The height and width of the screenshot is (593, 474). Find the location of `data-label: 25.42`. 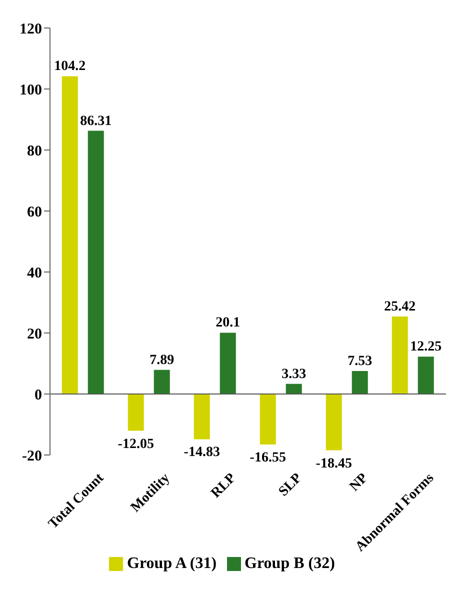

data-label: 25.42 is located at coordinates (400, 306).